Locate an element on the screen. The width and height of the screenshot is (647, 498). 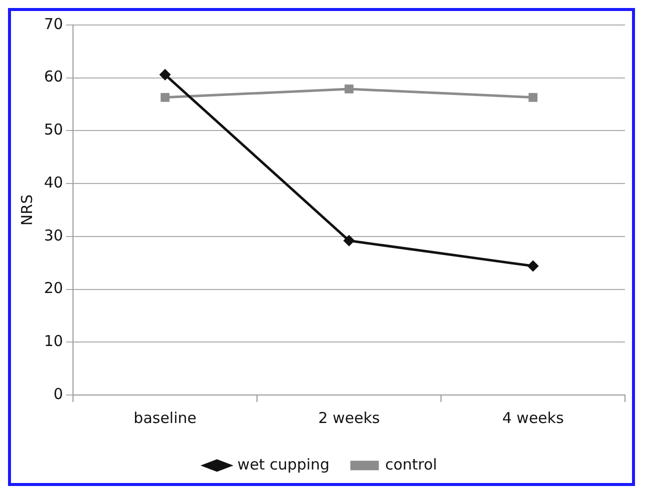
x-tick-label: 2 weeks is located at coordinates (349, 417).